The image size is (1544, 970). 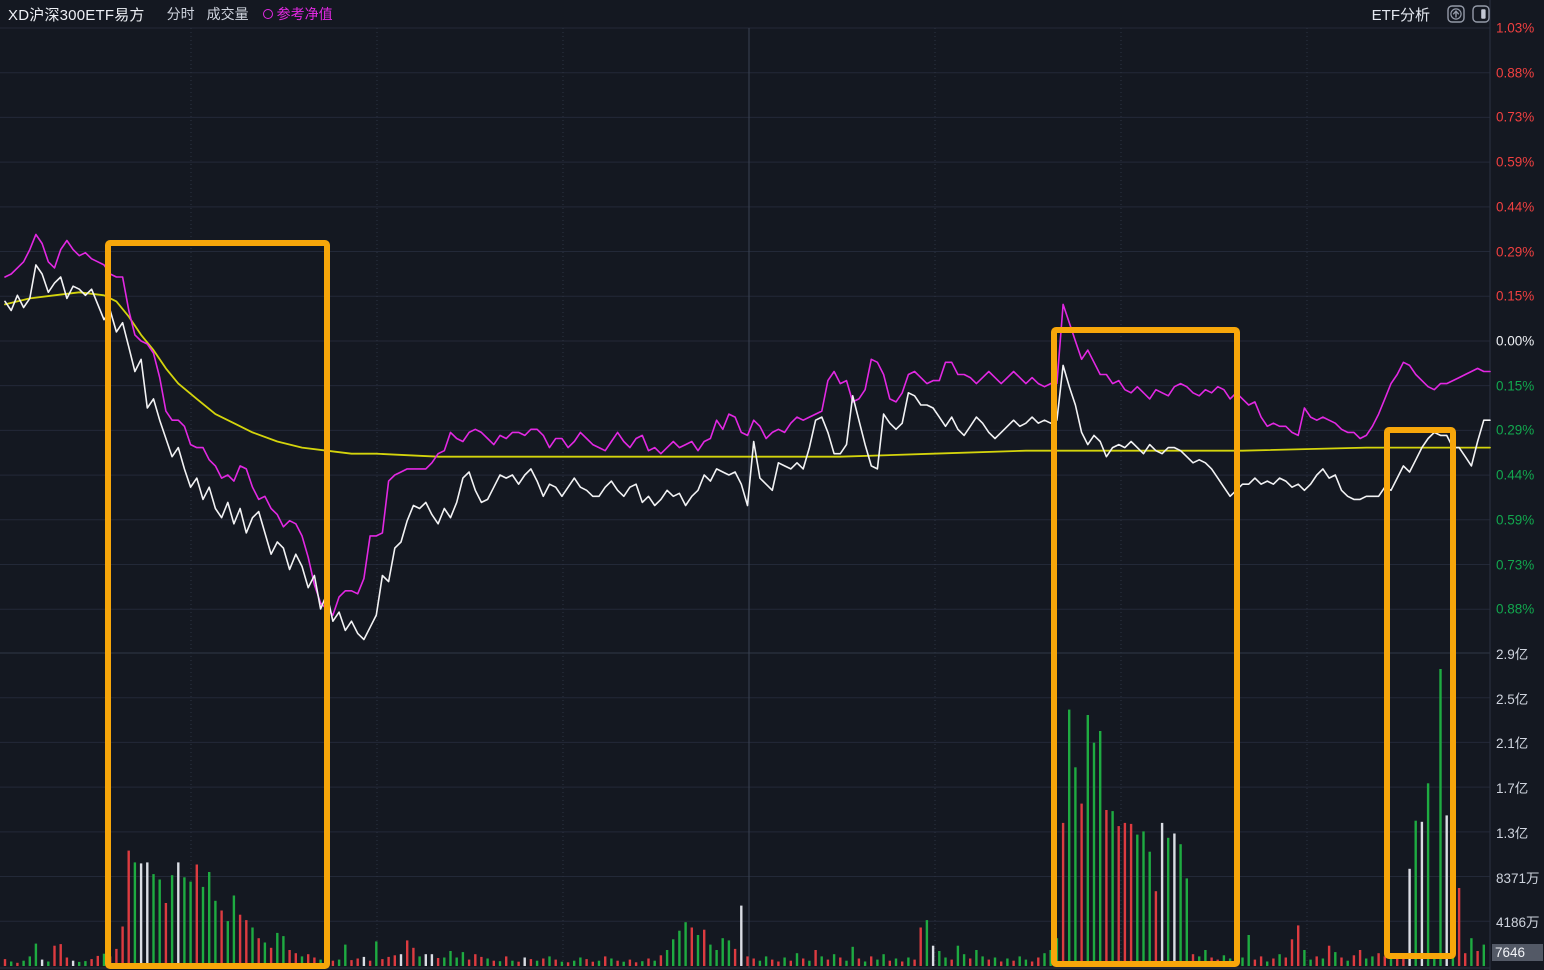 I want to click on volume-axis-label: 8371万, so click(x=1518, y=878).